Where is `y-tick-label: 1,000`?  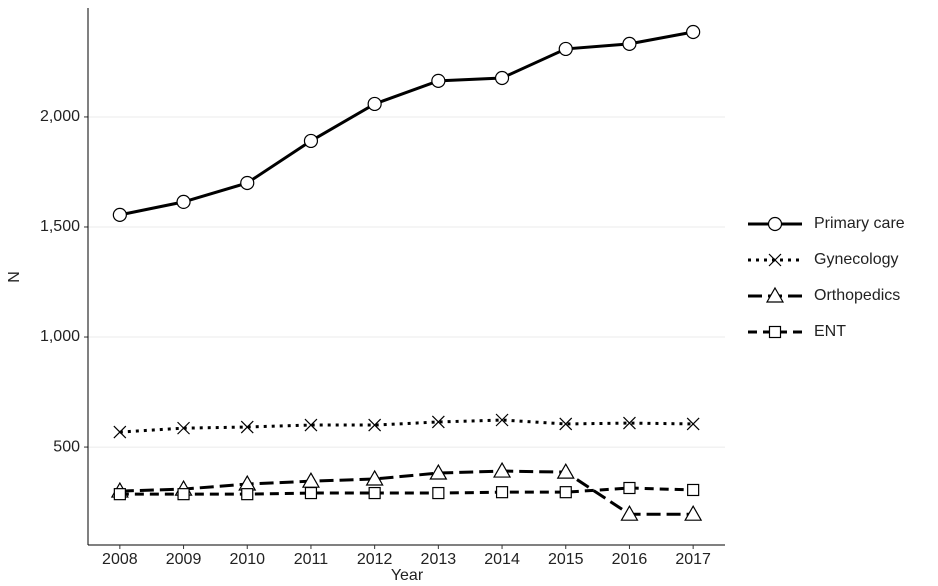 y-tick-label: 1,000 is located at coordinates (60, 336).